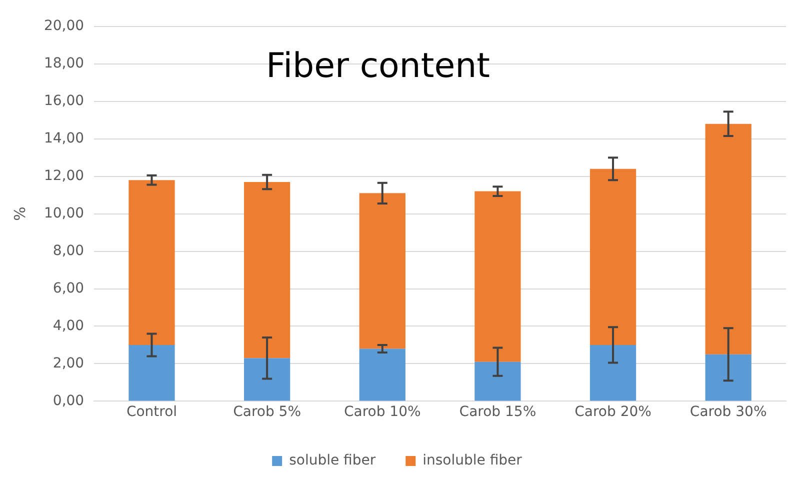 The width and height of the screenshot is (800, 486). I want to click on y-tick-label: 14,00, so click(64, 138).